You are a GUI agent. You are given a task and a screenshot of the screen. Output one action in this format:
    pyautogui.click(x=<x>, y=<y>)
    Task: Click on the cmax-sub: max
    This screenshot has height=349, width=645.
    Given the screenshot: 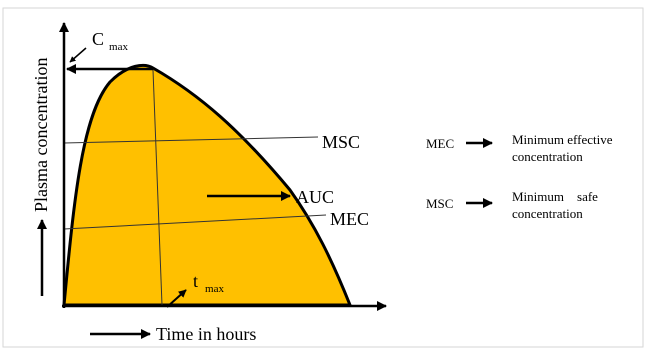 What is the action you would take?
    pyautogui.click(x=118, y=47)
    